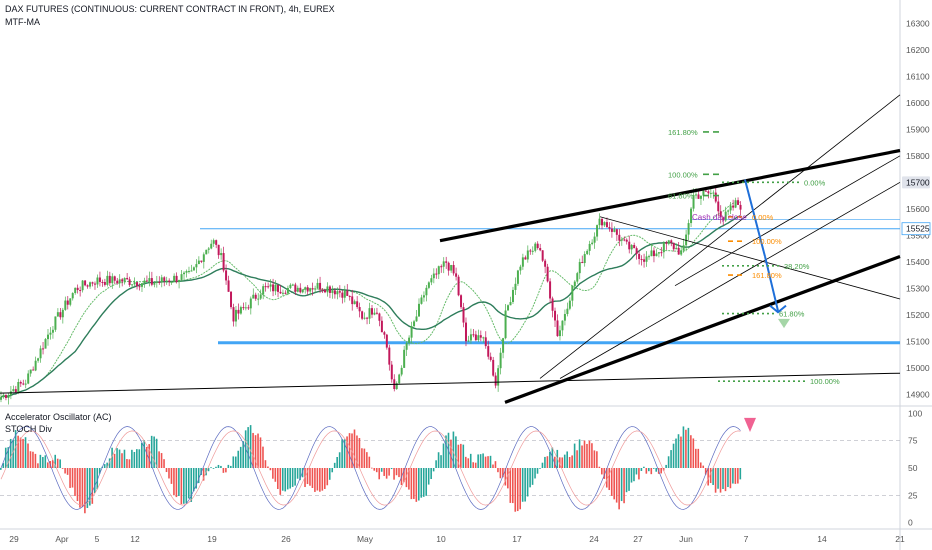 Image resolution: width=932 pixels, height=550 pixels. I want to click on fib-upper-0-label: 161.80%, so click(683, 132).